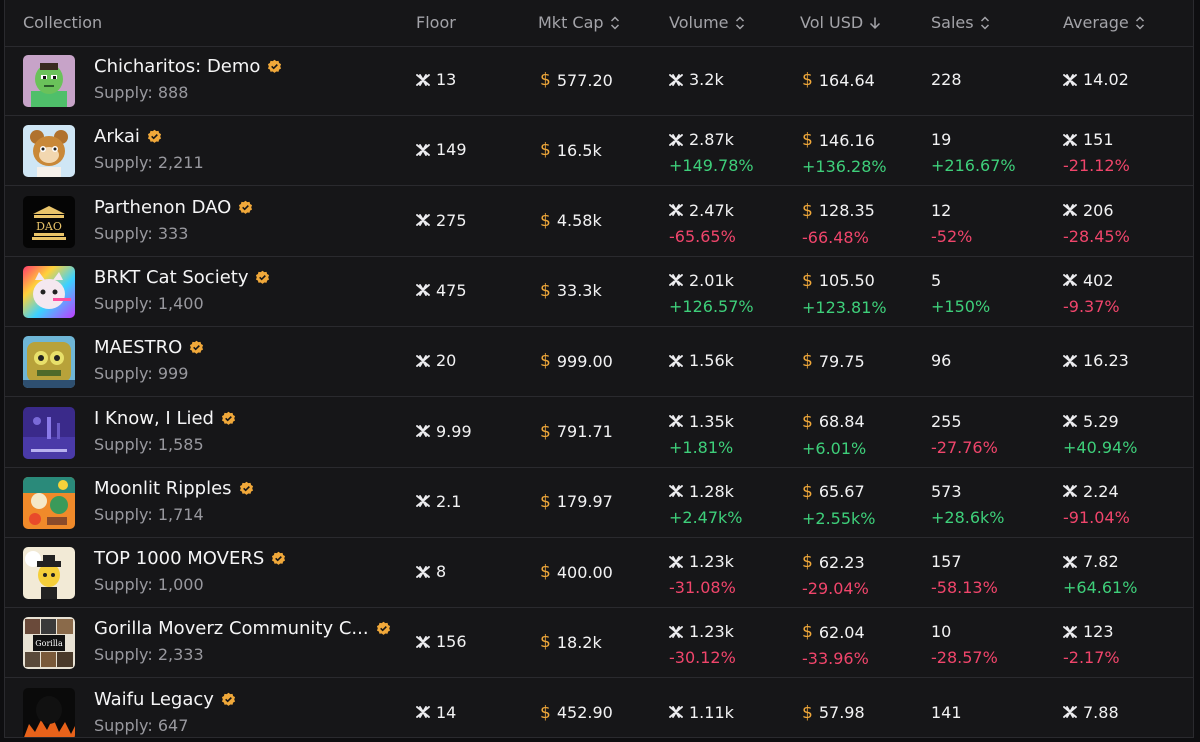  What do you see at coordinates (1098, 632) in the screenshot?
I see `average-value: 123` at bounding box center [1098, 632].